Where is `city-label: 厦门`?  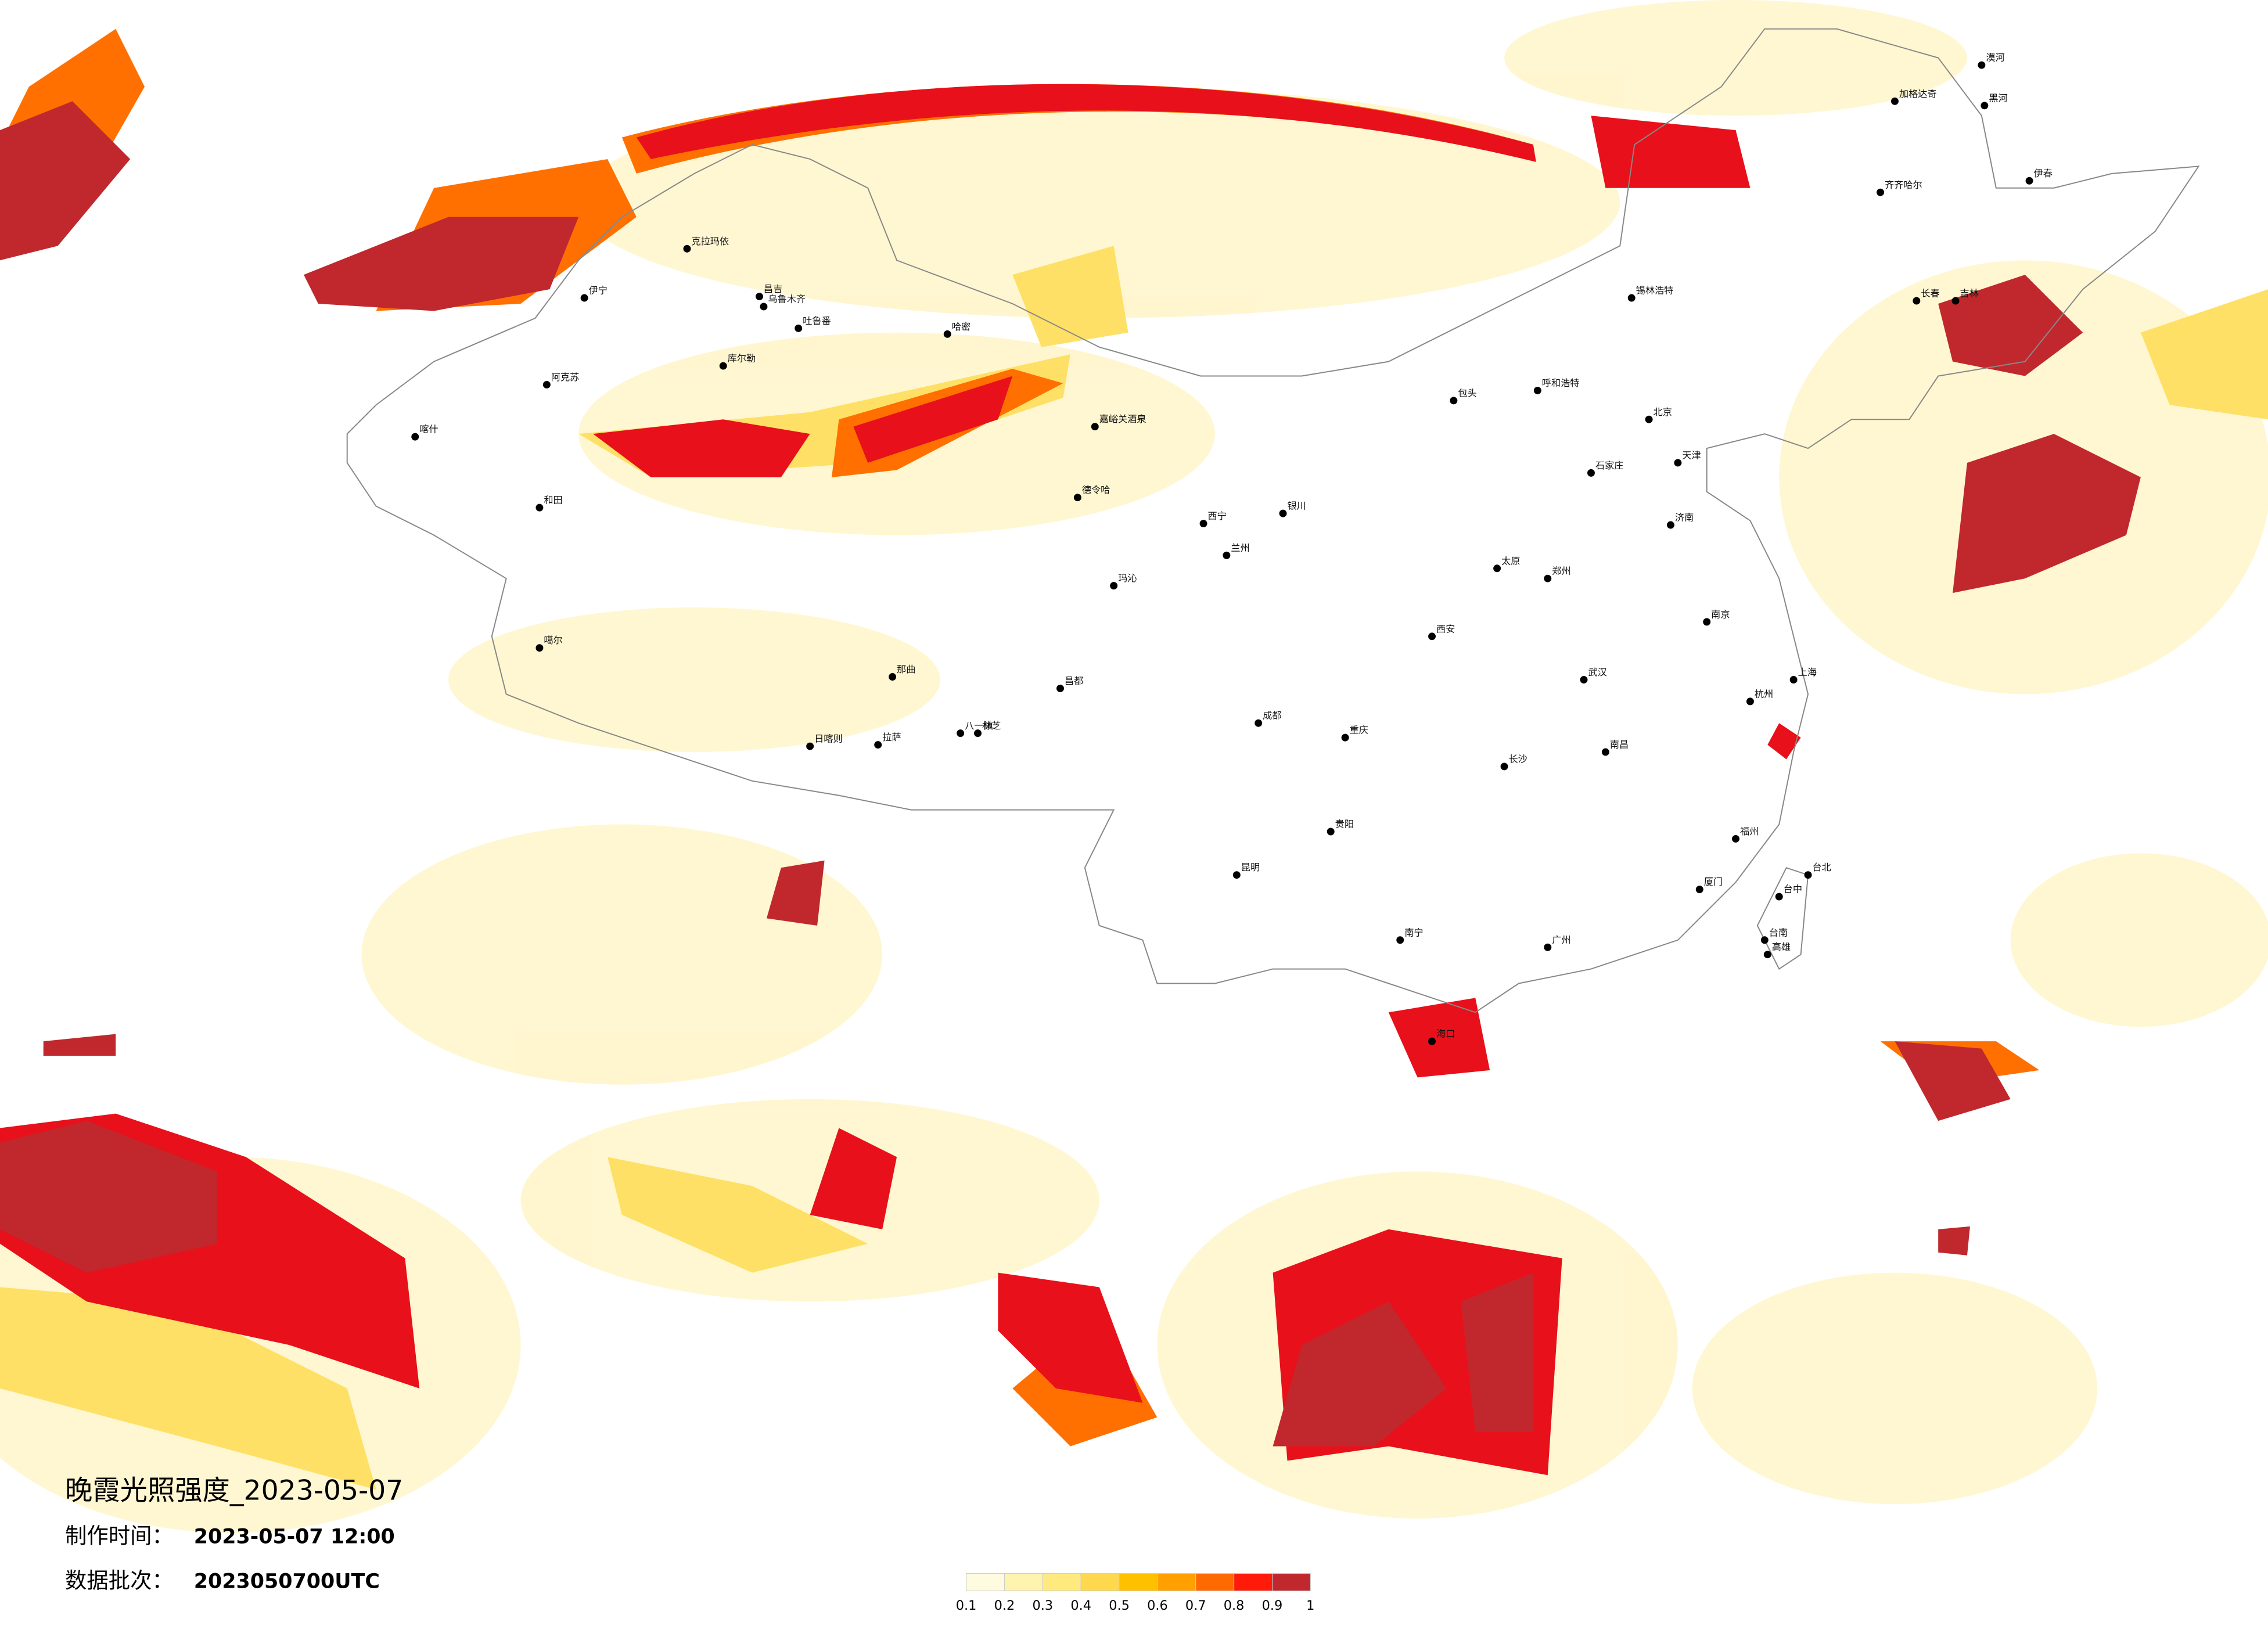
city-label: 厦门 is located at coordinates (1713, 881).